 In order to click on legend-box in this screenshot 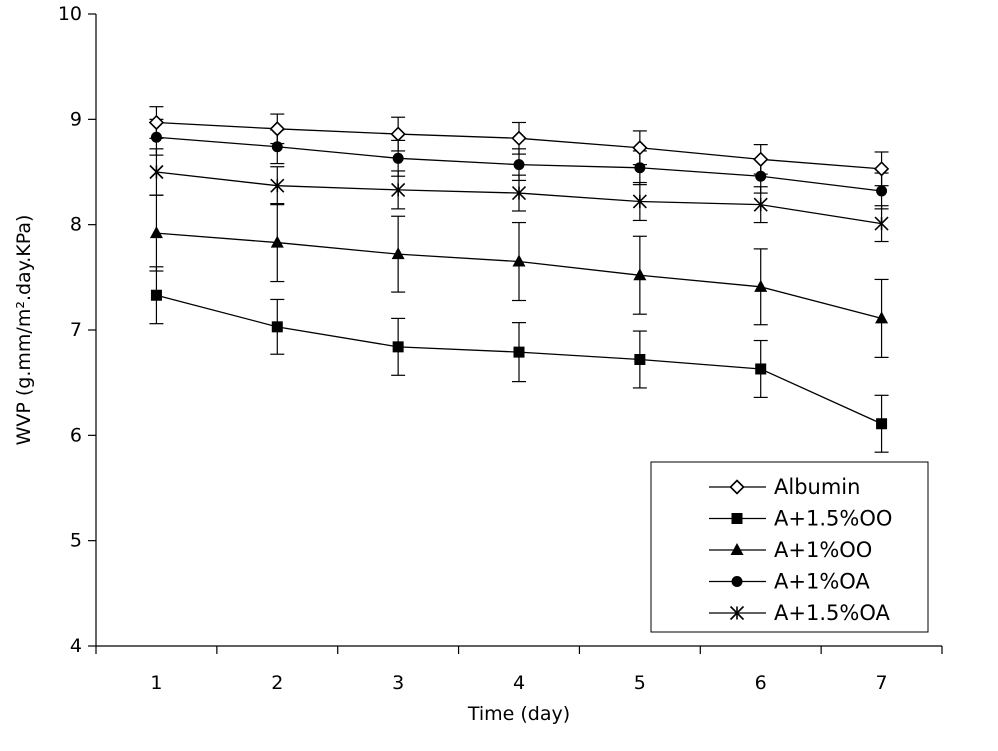, I will do `click(789, 547)`.